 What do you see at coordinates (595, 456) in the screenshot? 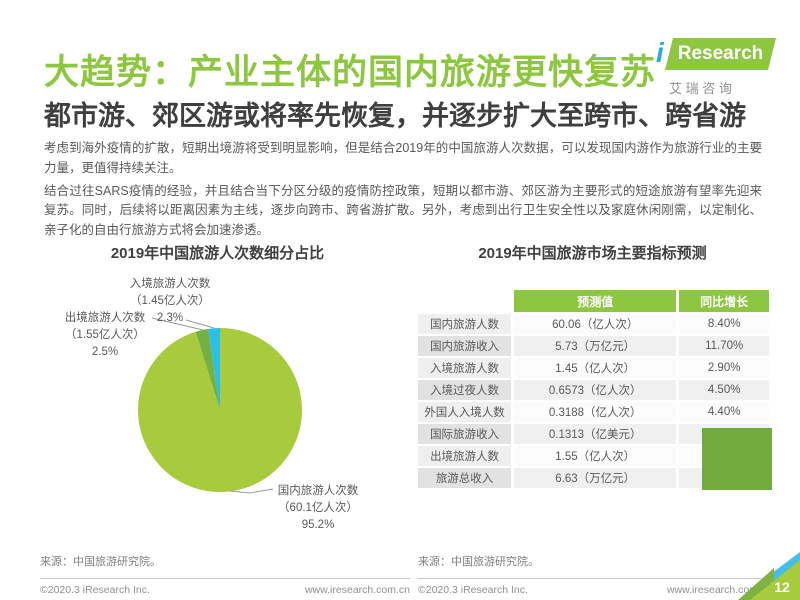
I see `row-value: 1.55（亿人次）` at bounding box center [595, 456].